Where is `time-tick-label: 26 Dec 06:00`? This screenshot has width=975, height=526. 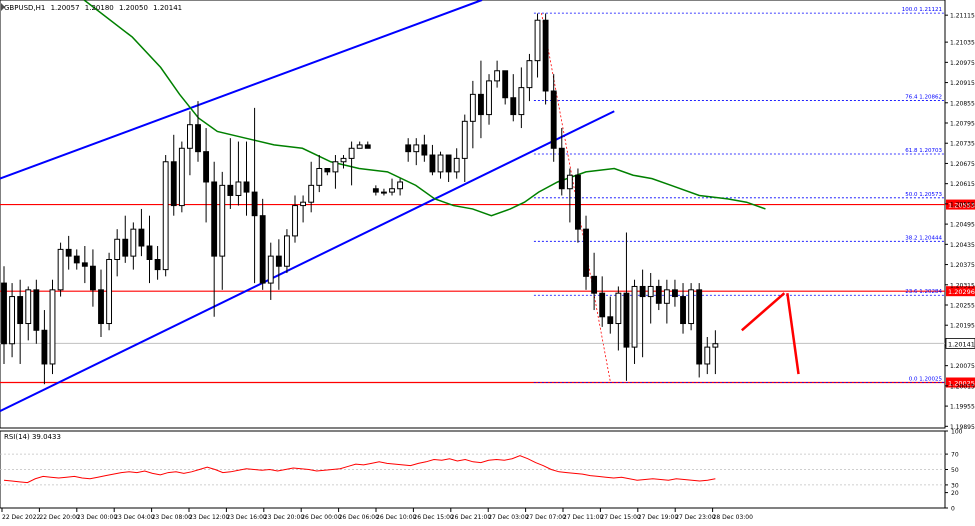
time-tick-label: 26 Dec 06:00 is located at coordinates (359, 517).